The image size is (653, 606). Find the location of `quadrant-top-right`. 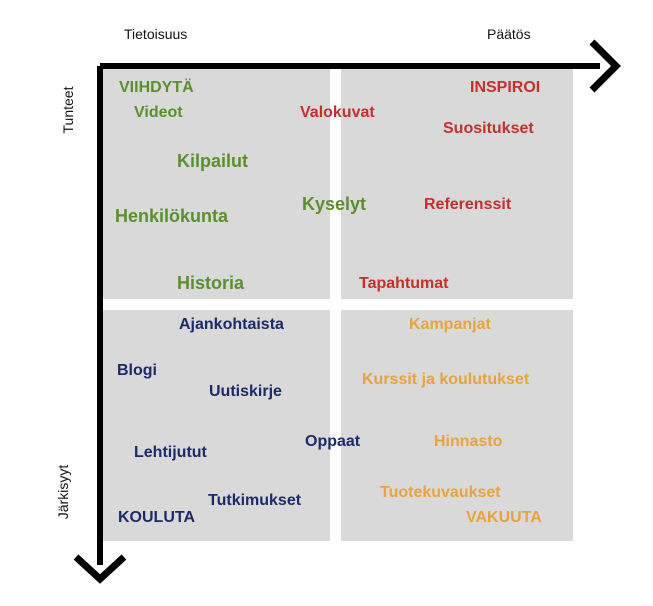

quadrant-top-right is located at coordinates (457, 182).